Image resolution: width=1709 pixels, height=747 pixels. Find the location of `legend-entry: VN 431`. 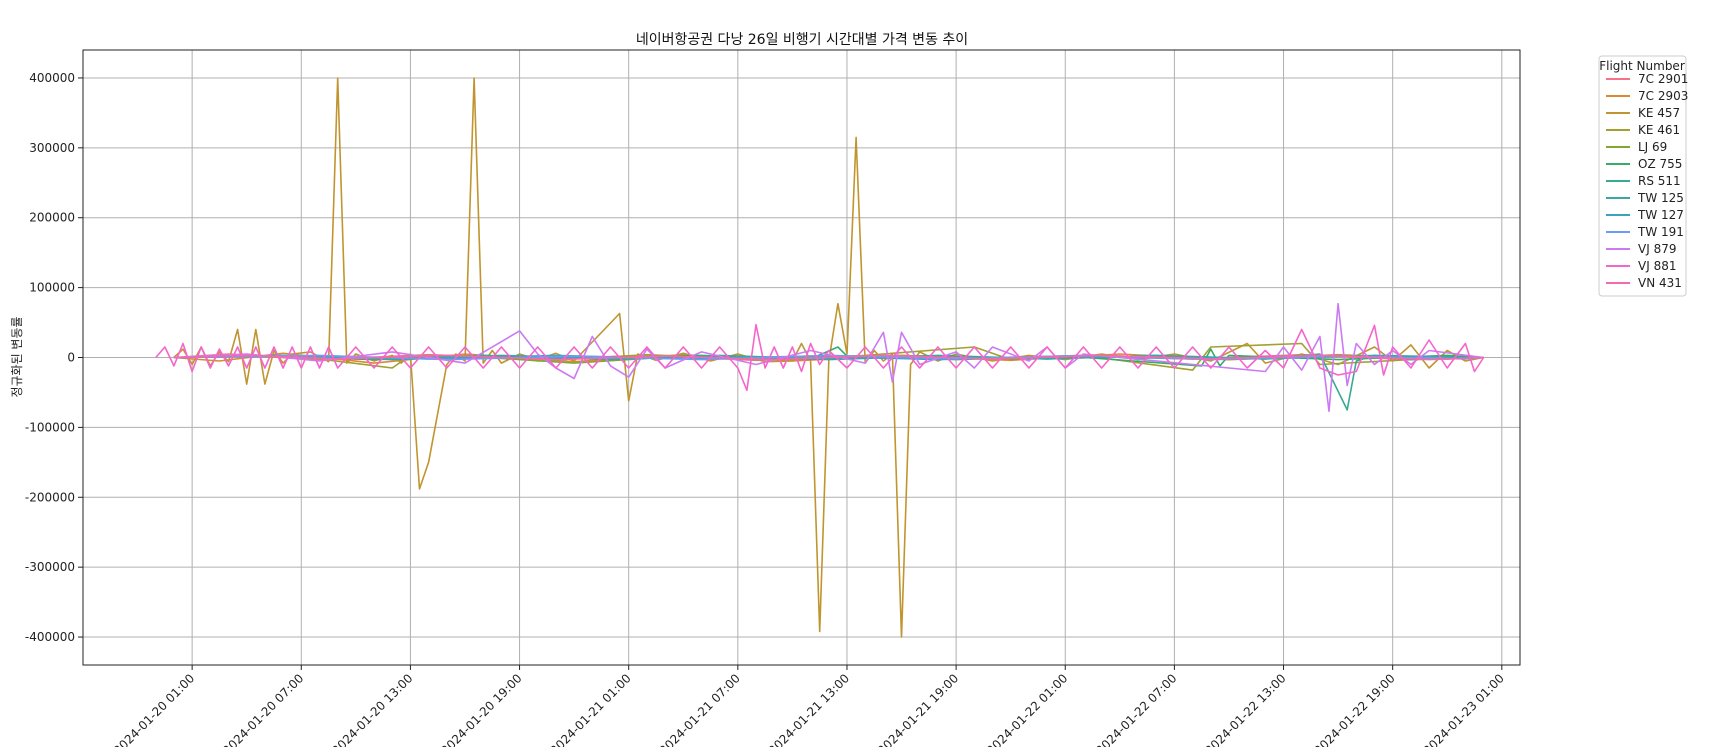

legend-entry: VN 431 is located at coordinates (1644, 283).